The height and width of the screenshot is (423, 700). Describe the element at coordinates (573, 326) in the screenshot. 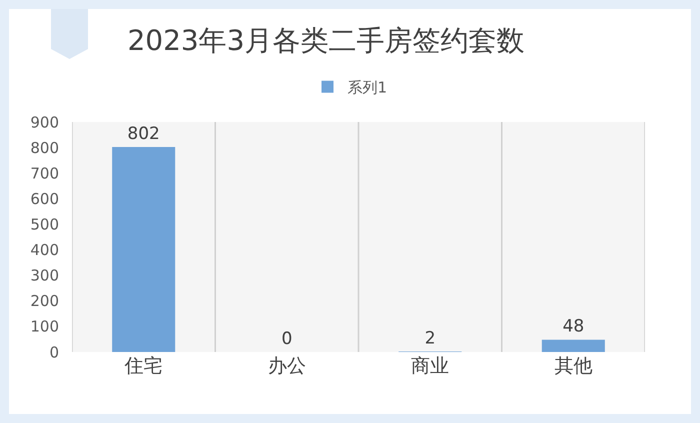

I see `data-label: 48` at that location.